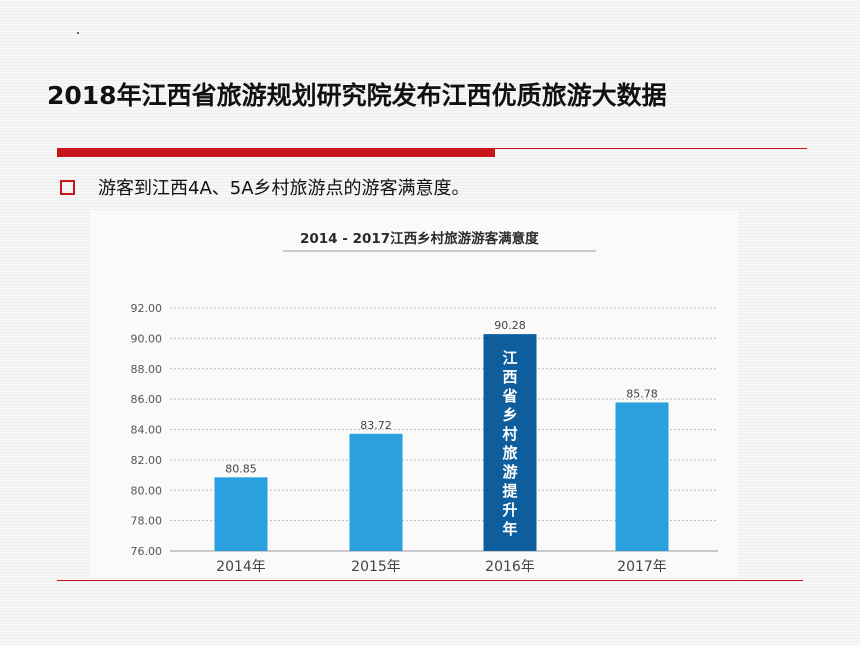 The image size is (860, 645). Describe the element at coordinates (147, 460) in the screenshot. I see `y-tick-label: 82.00` at that location.